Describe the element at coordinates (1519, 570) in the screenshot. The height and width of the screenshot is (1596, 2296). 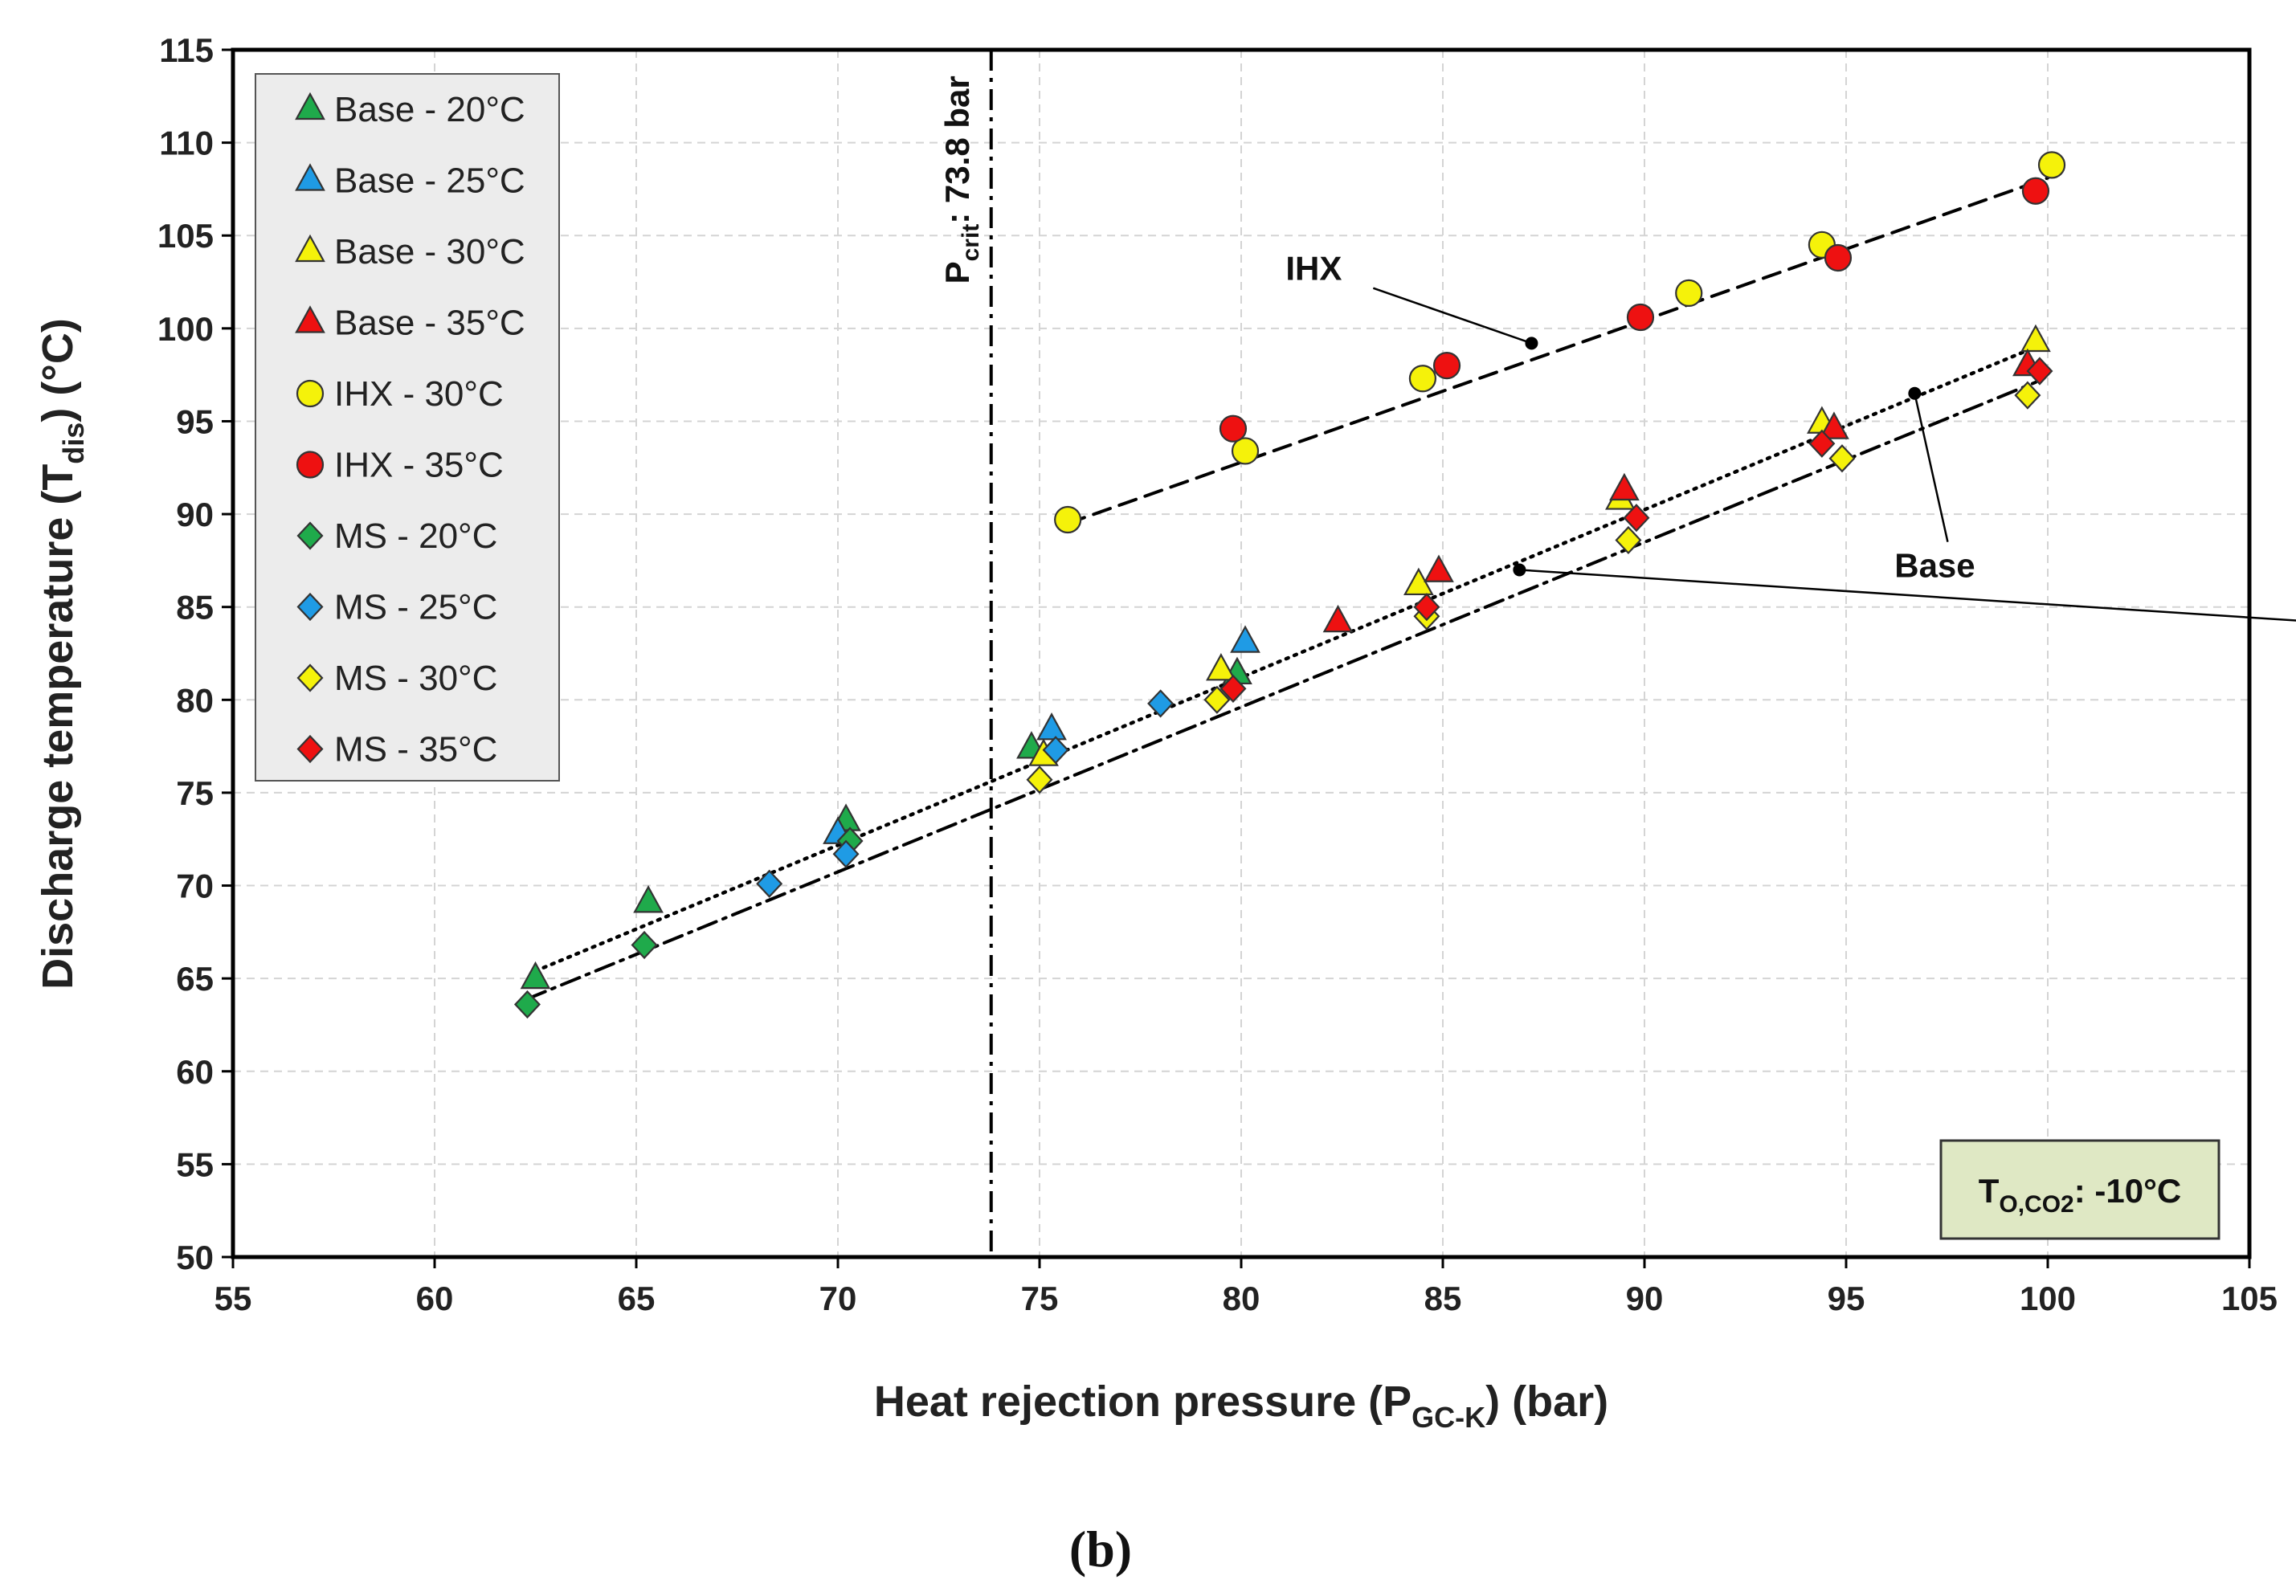
I see `annotation-dot-ms` at that location.